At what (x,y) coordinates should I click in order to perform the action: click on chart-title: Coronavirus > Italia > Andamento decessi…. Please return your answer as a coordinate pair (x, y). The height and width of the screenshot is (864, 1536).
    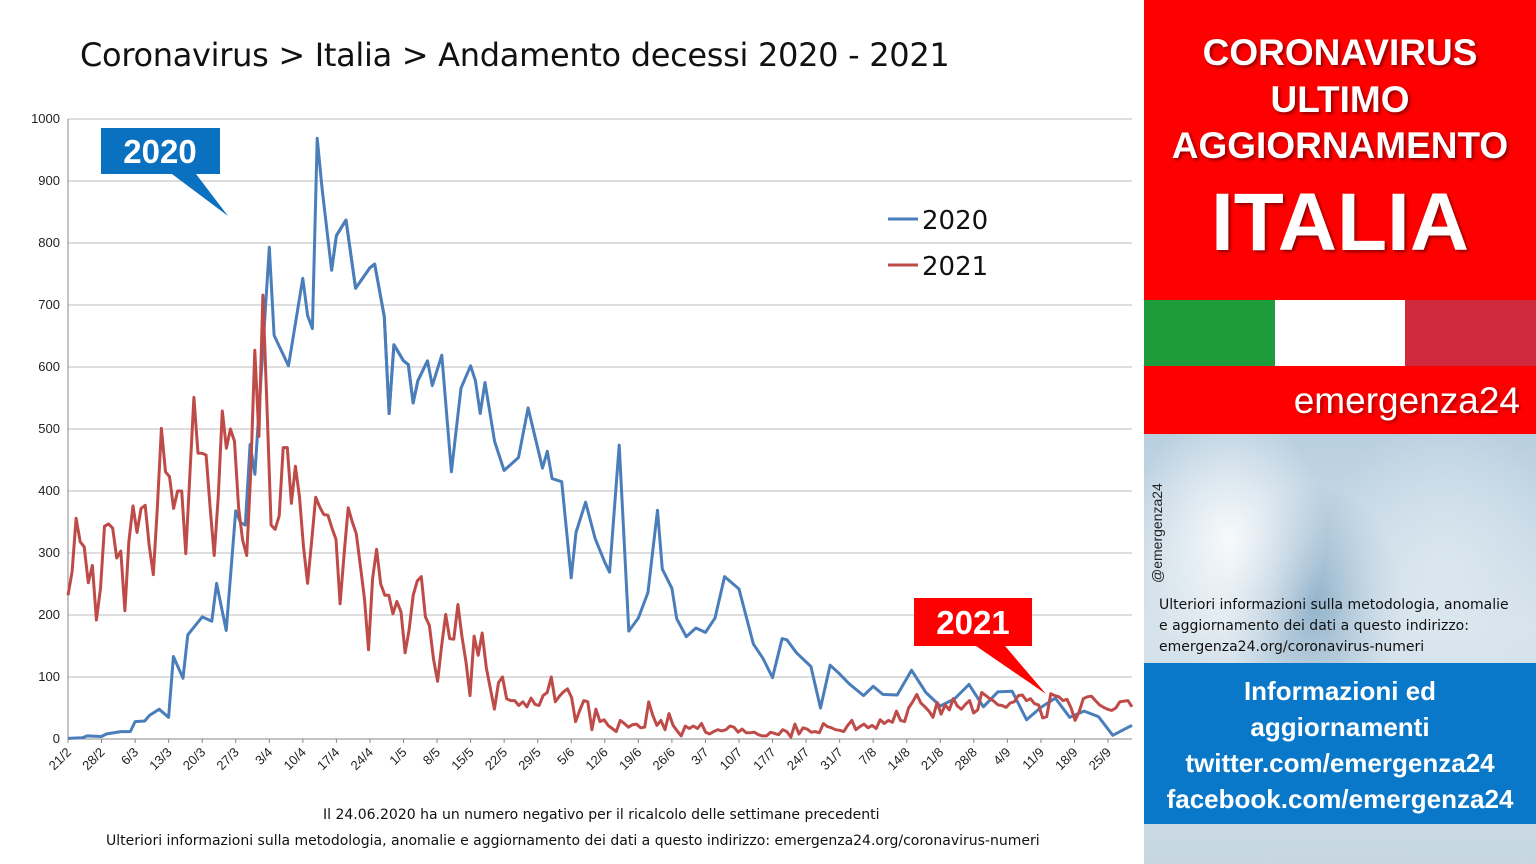
    Looking at the image, I should click on (515, 55).